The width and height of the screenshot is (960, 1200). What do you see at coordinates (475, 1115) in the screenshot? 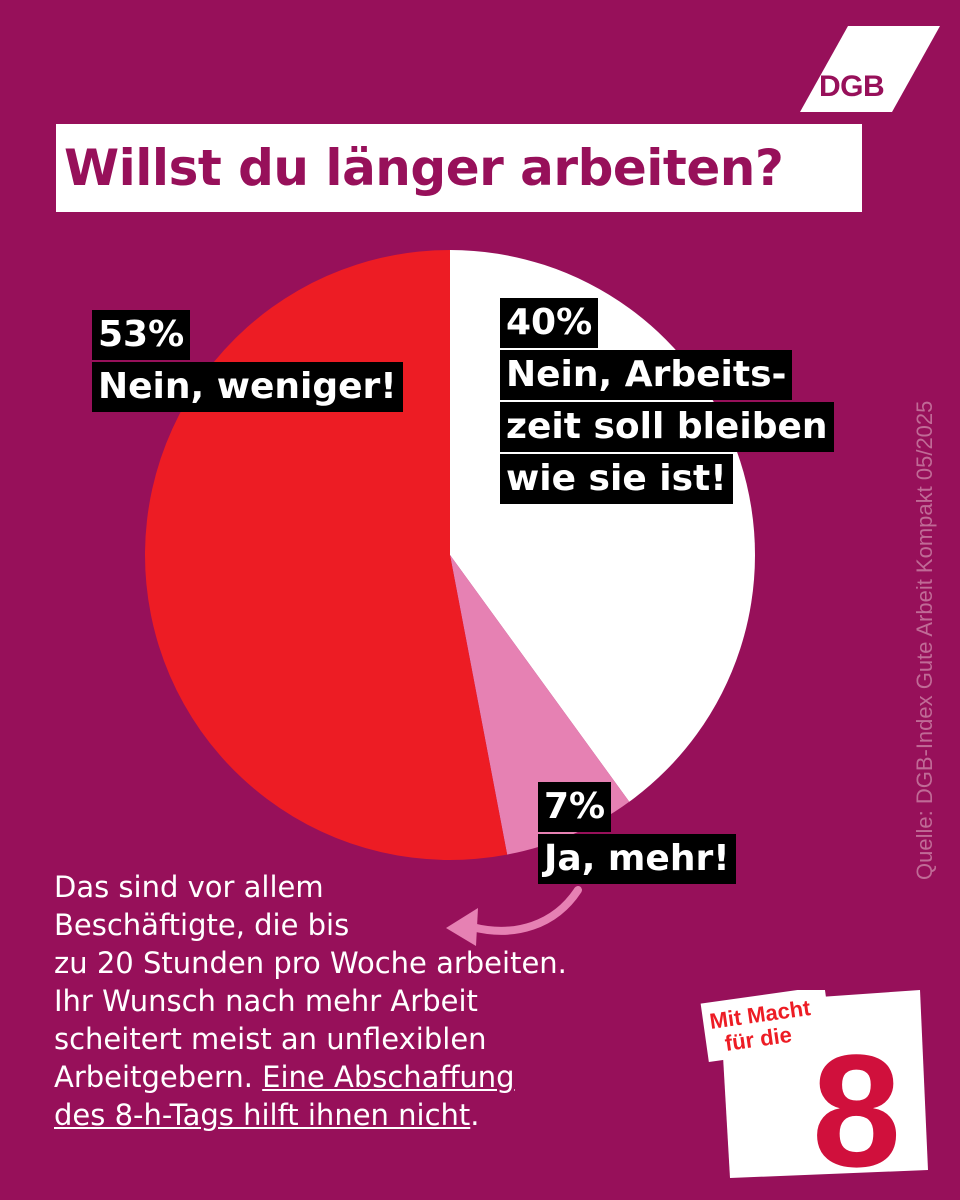
I see `text-plain: .` at bounding box center [475, 1115].